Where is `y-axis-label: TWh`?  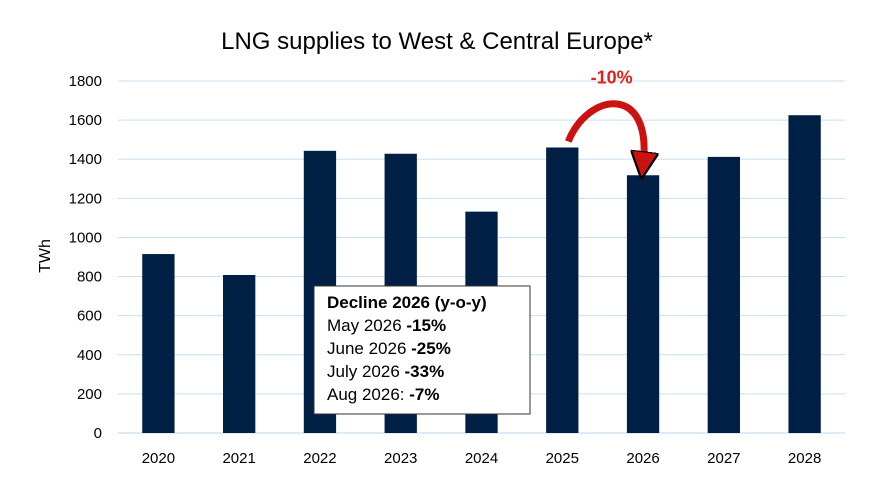 y-axis-label: TWh is located at coordinates (45, 256).